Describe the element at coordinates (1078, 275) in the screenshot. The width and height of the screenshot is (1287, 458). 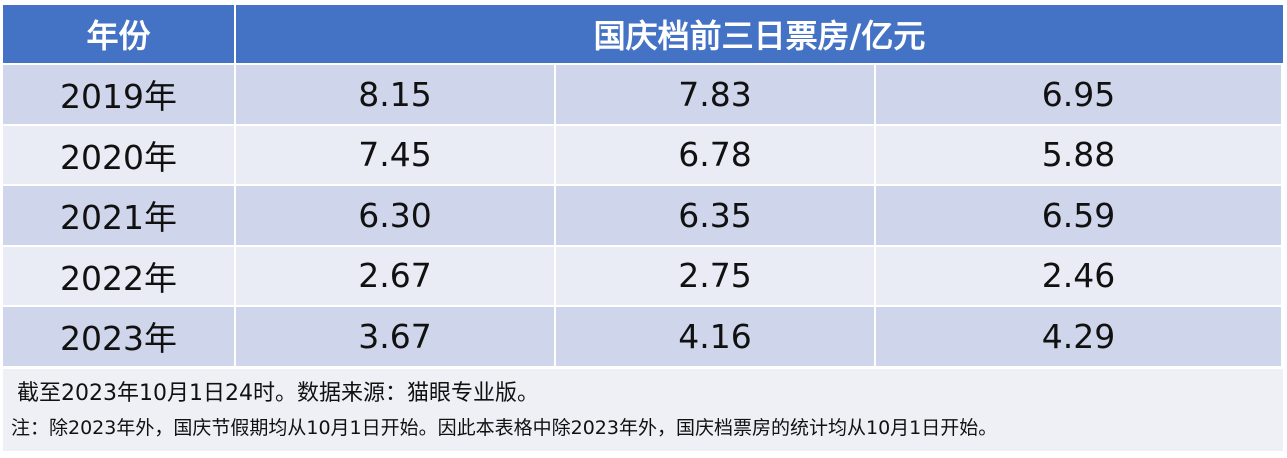
I see `value-cell: 2.46` at that location.